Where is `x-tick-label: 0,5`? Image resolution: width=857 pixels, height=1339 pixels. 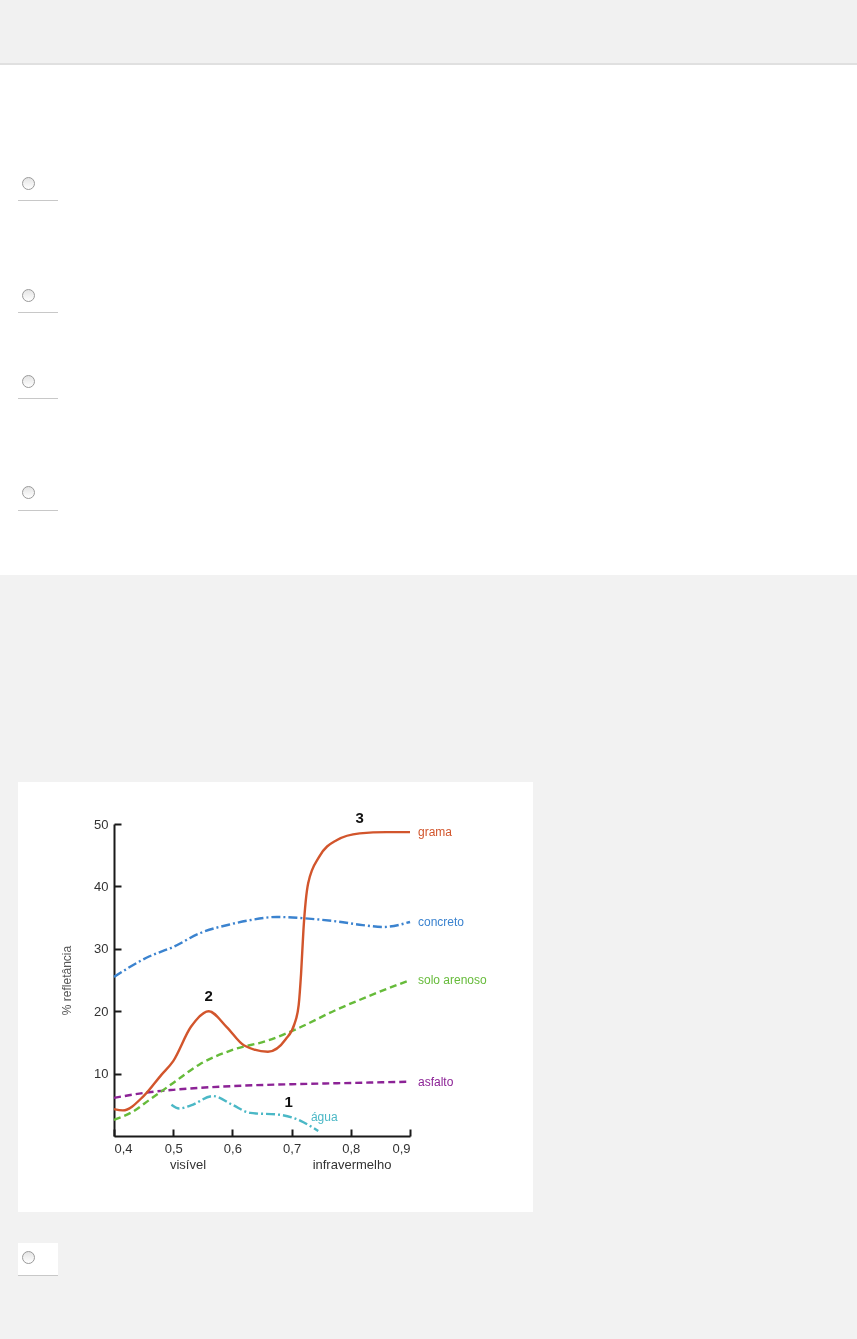
x-tick-label: 0,5 is located at coordinates (173, 1148).